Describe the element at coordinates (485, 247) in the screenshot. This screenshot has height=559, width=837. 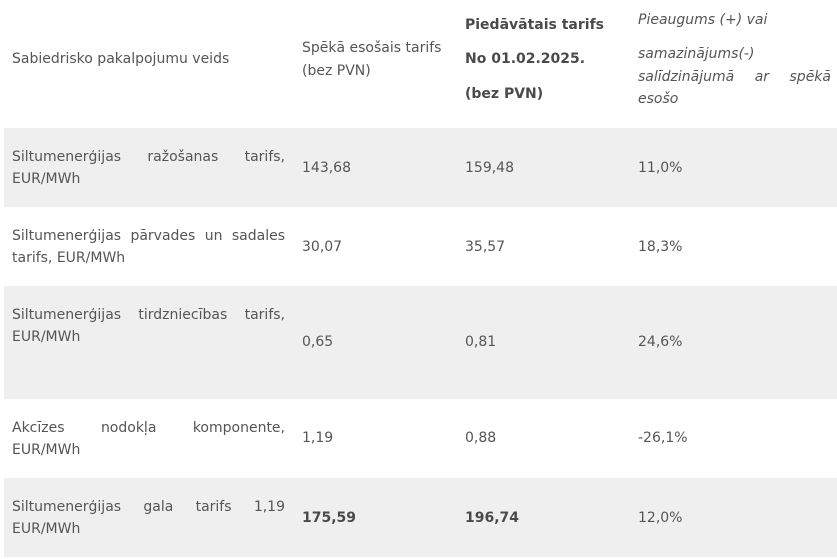
I see `row-proposed-tariff: 35,57` at that location.